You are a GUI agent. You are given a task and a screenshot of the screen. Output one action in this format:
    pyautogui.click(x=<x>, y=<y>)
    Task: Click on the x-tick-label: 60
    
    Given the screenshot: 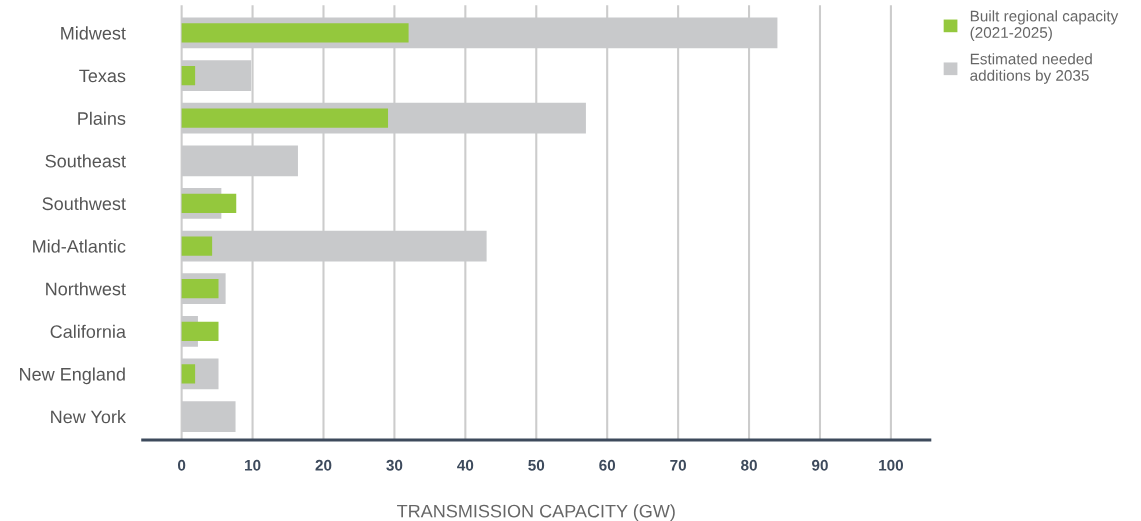 What is the action you would take?
    pyautogui.click(x=607, y=465)
    